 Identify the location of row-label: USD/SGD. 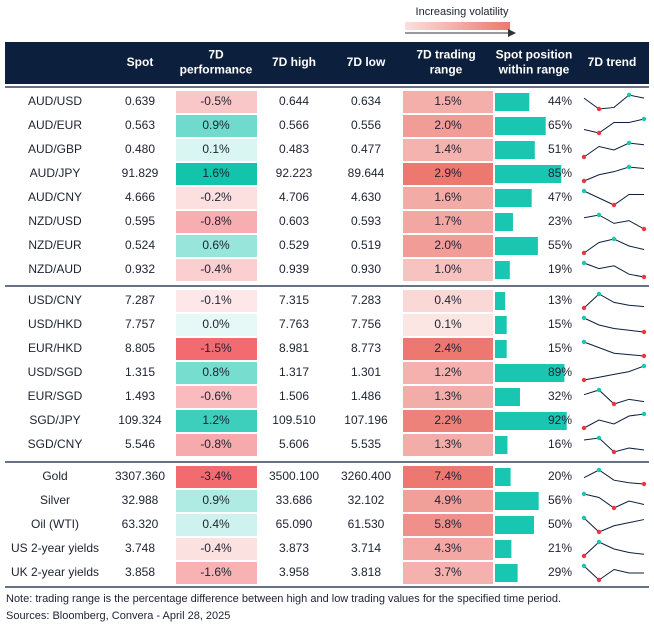
(55, 372).